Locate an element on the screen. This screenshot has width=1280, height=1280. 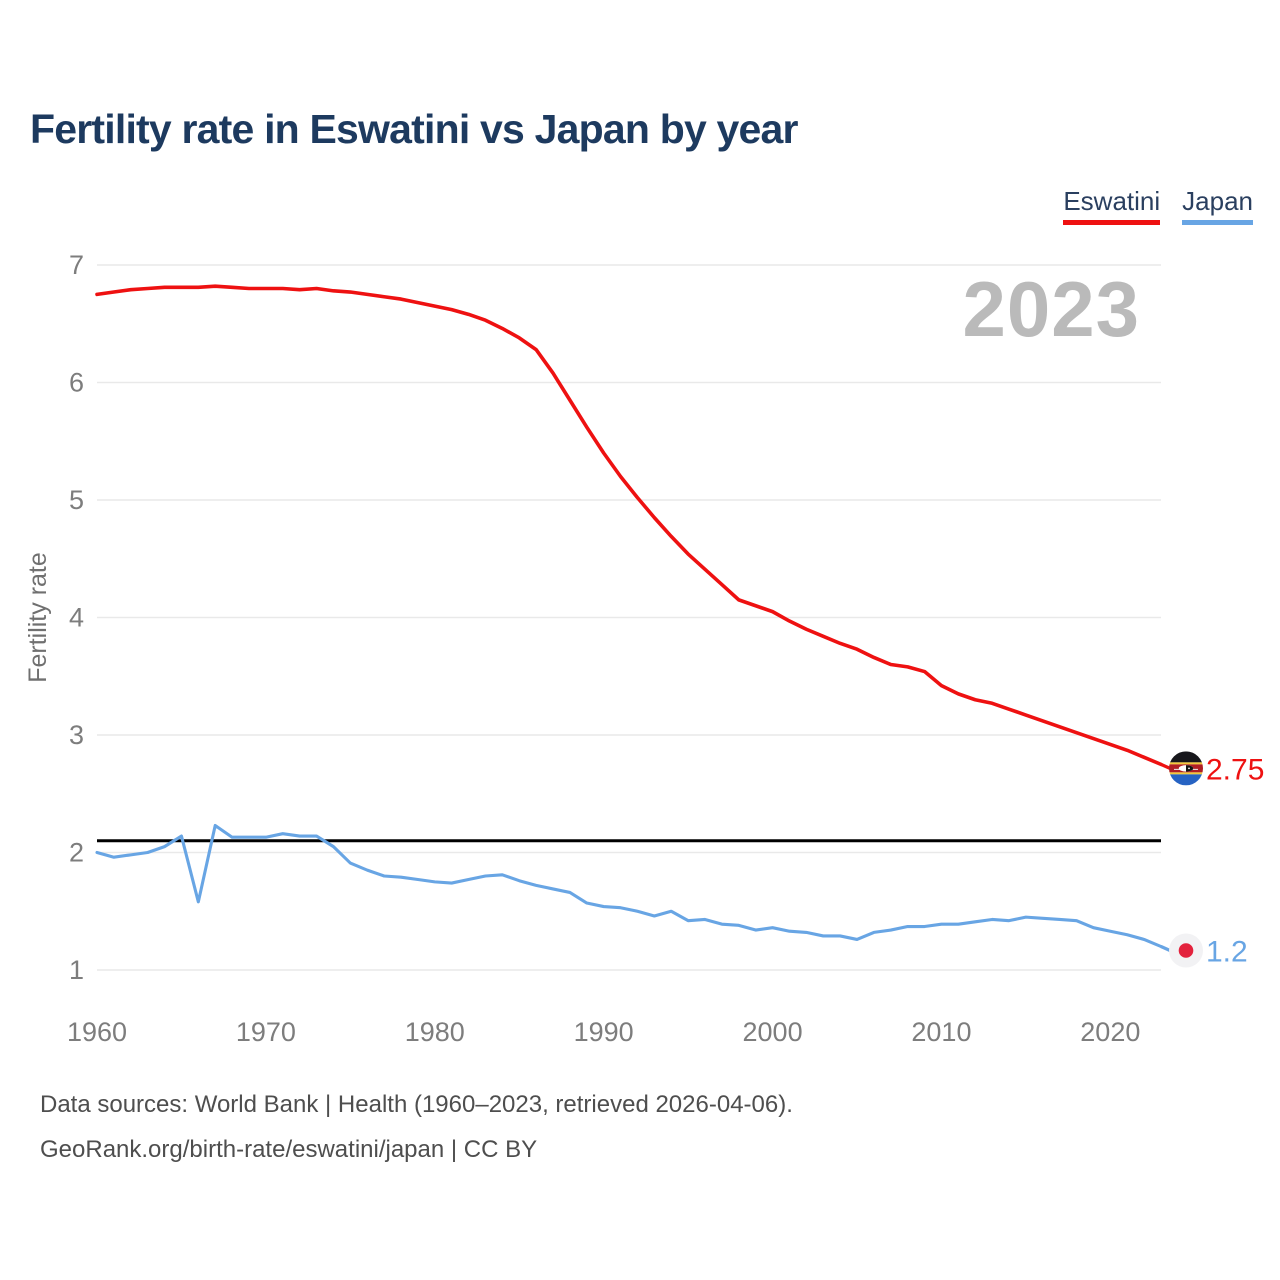
japan-connector is located at coordinates (1165, 948).